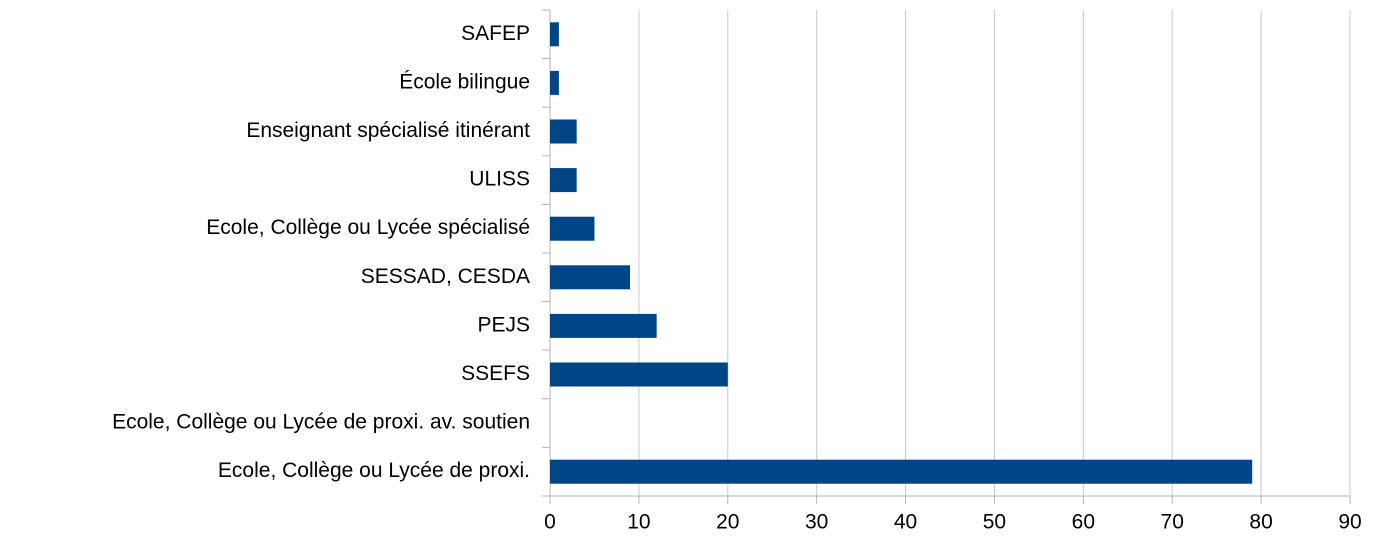  What do you see at coordinates (464, 81) in the screenshot?
I see `y-tick-label: École bilingue` at bounding box center [464, 81].